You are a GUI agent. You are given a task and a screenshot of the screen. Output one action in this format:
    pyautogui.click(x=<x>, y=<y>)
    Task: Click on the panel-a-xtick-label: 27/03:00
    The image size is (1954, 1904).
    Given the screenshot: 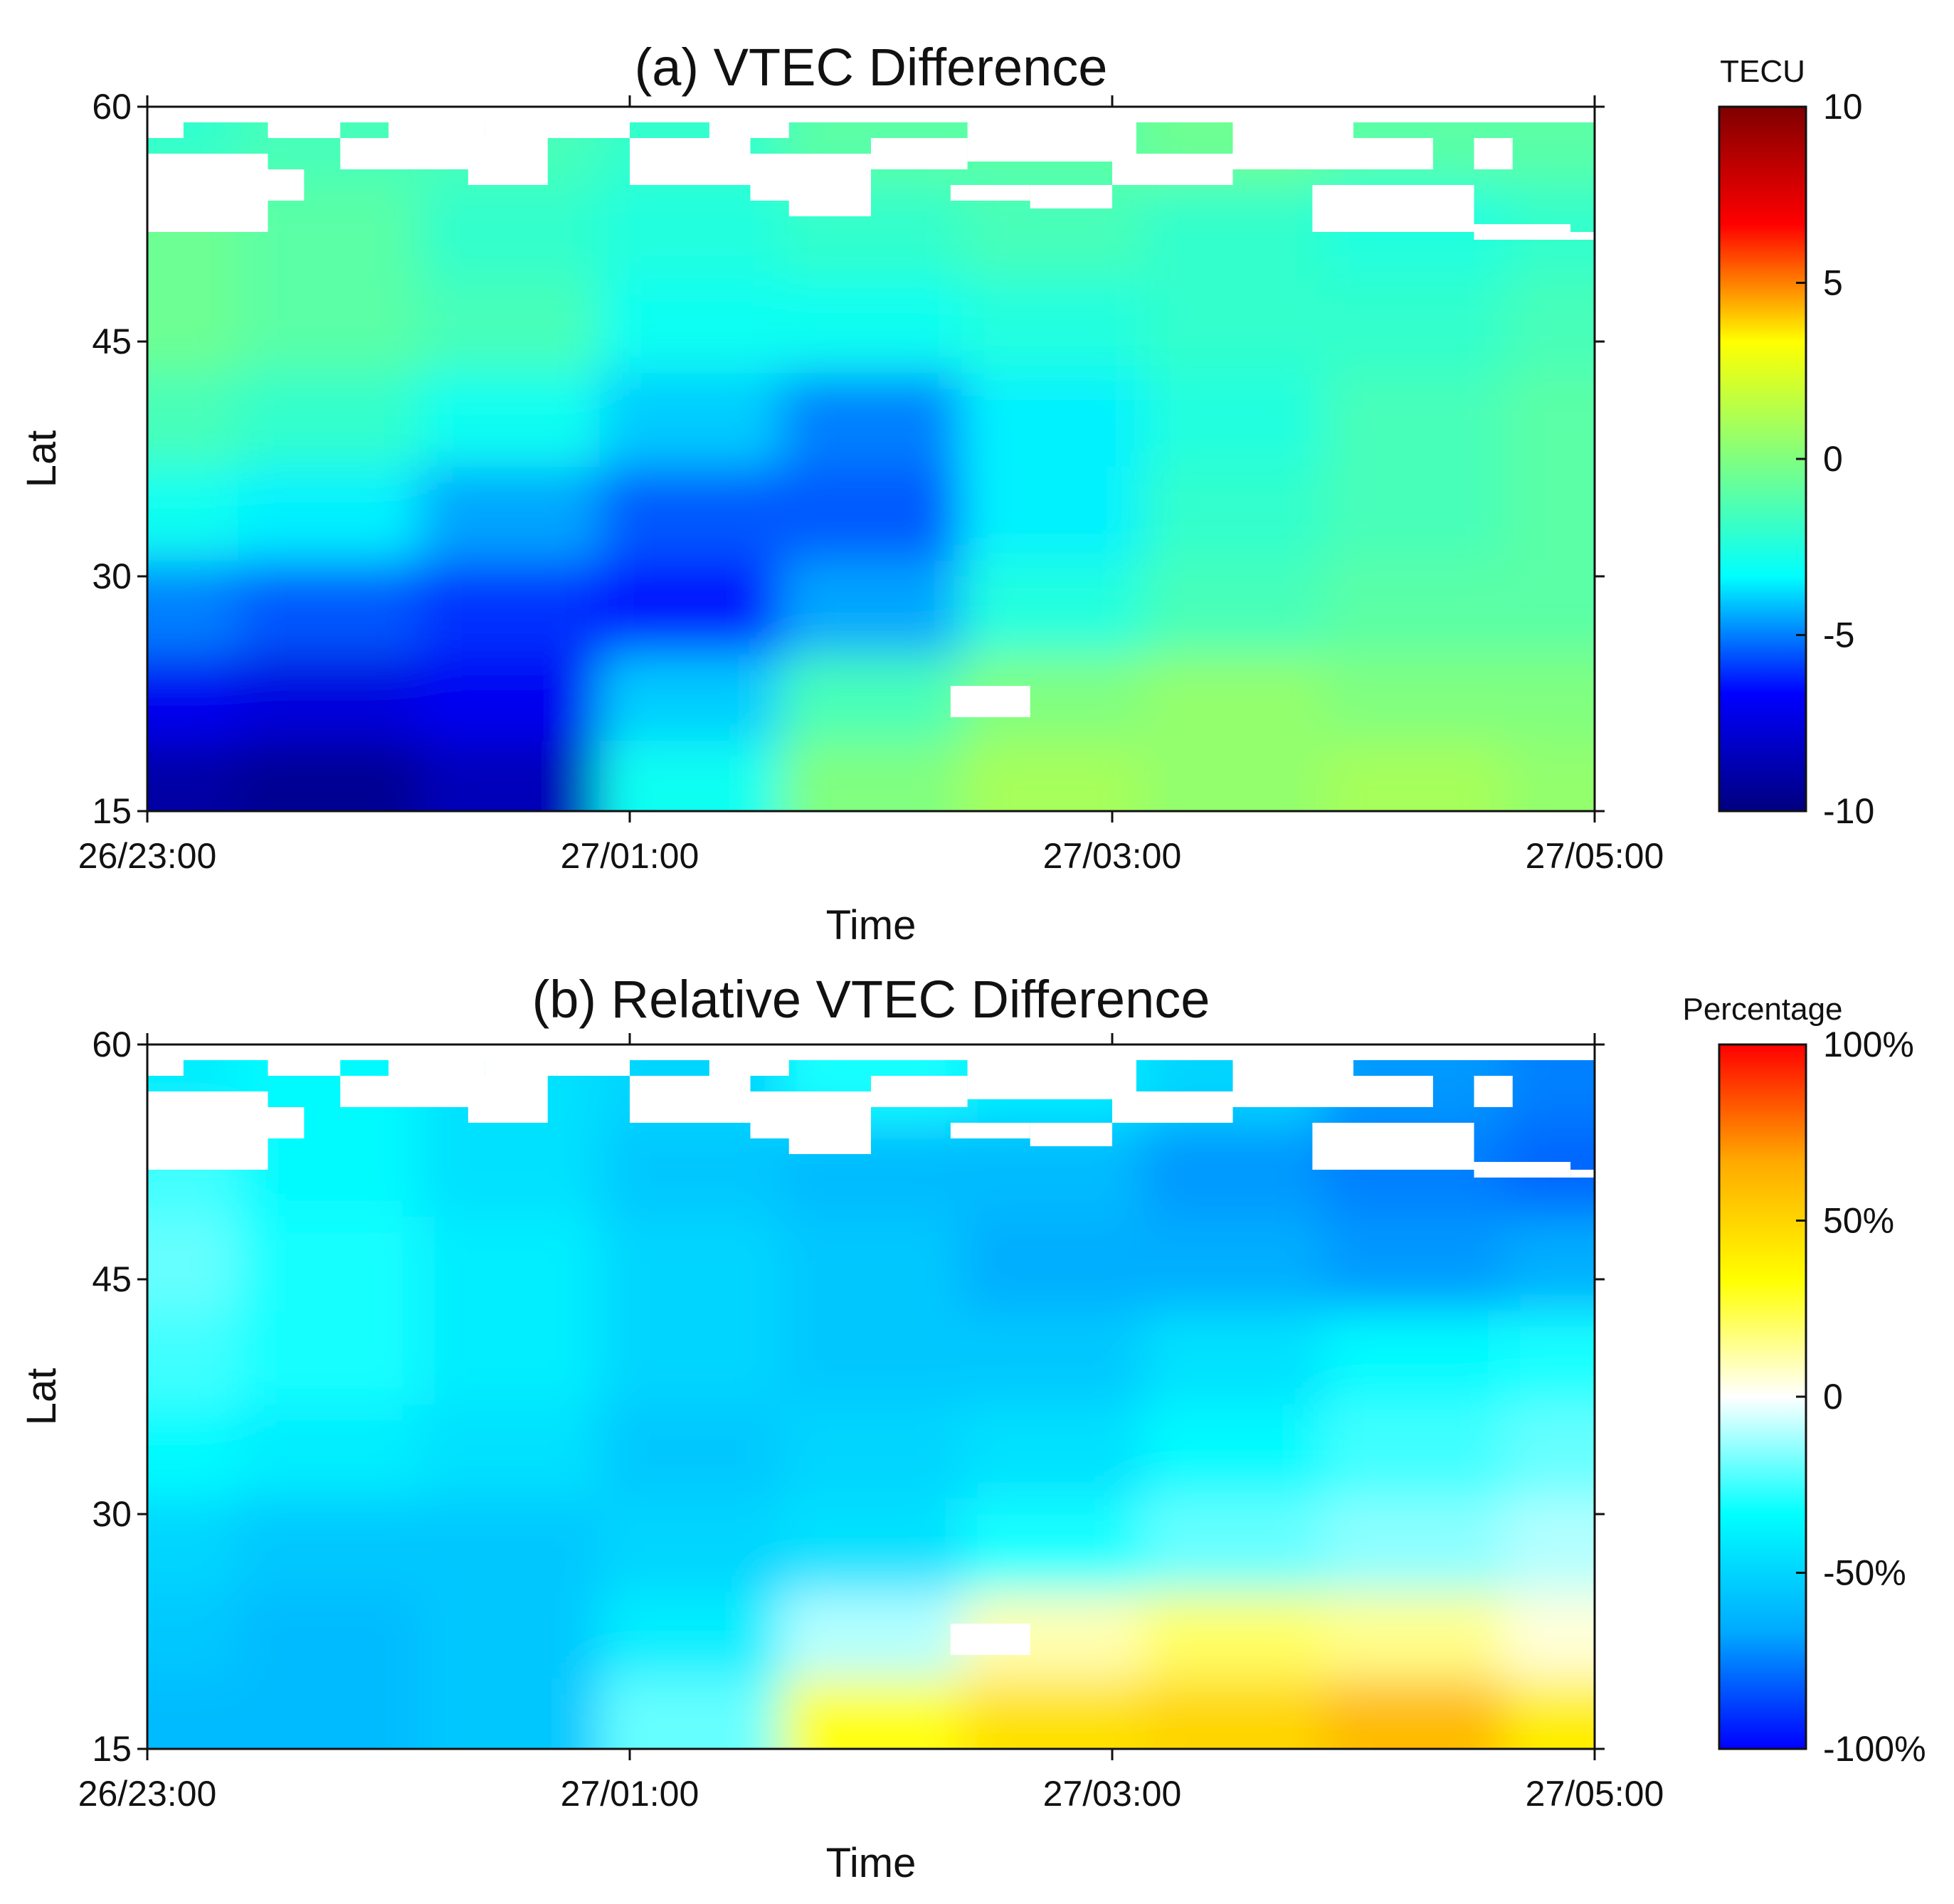 What is the action you would take?
    pyautogui.click(x=1112, y=856)
    